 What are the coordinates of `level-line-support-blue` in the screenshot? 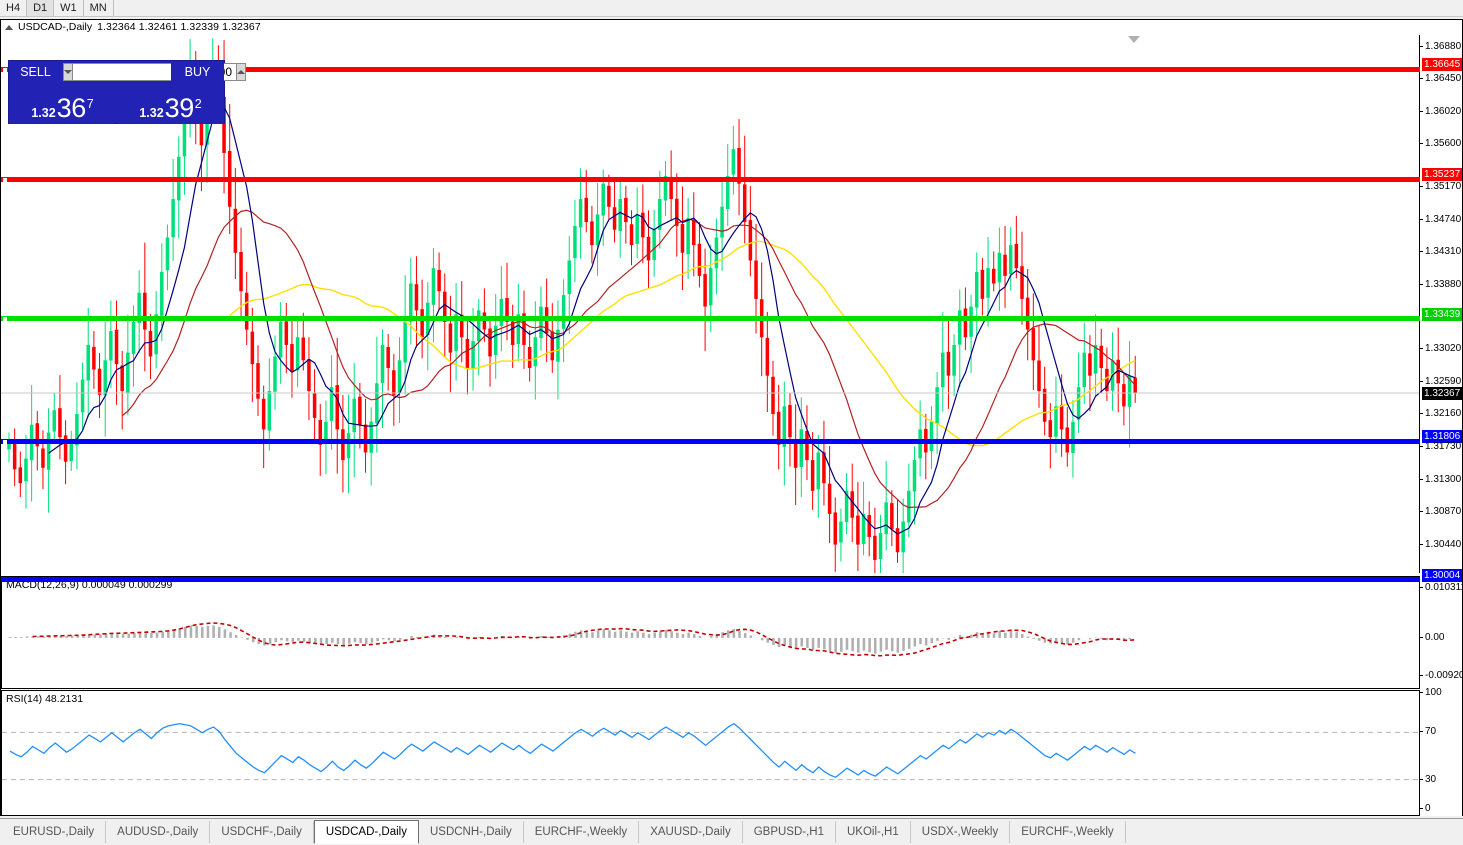 It's located at (710, 441).